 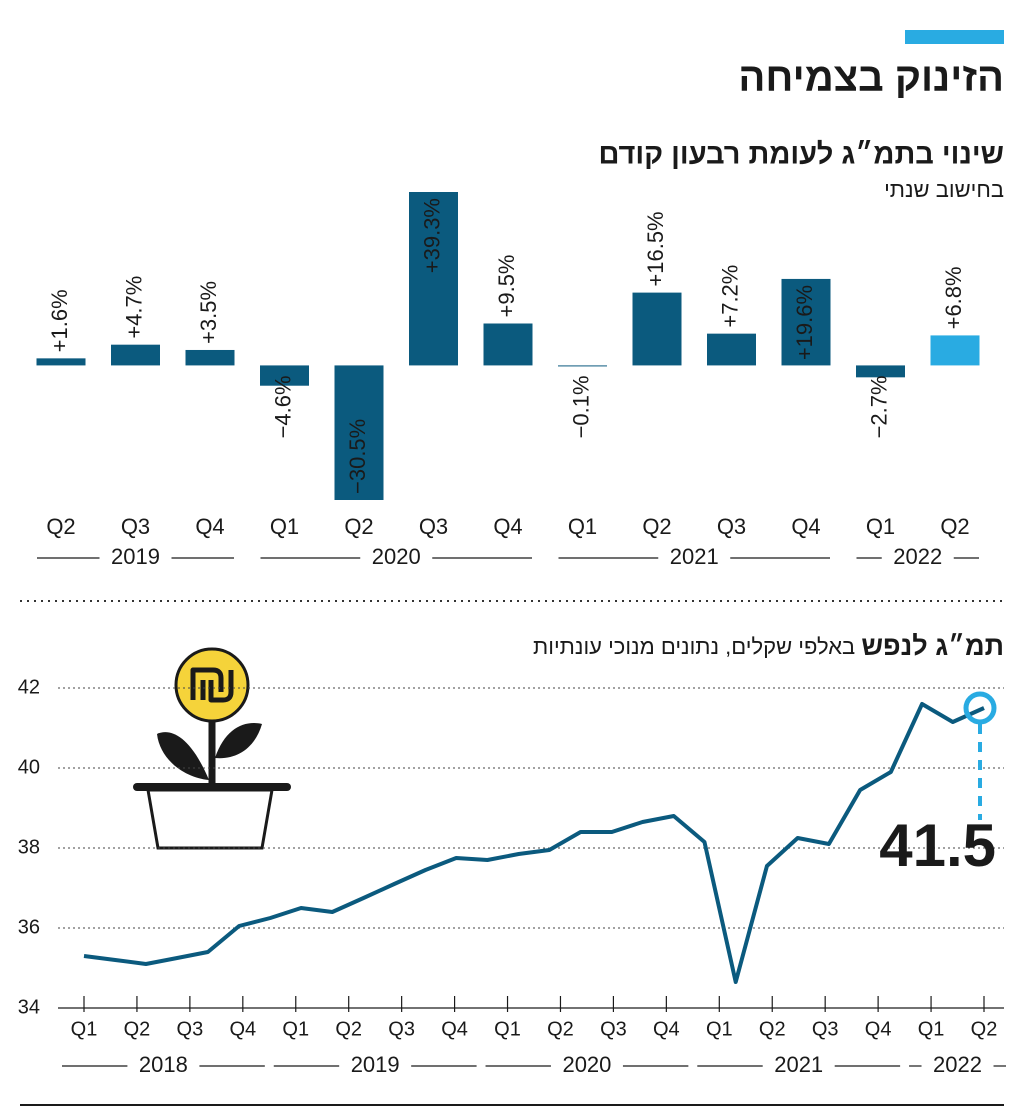 What do you see at coordinates (580, 406) in the screenshot?
I see `value-label: −0.1%` at bounding box center [580, 406].